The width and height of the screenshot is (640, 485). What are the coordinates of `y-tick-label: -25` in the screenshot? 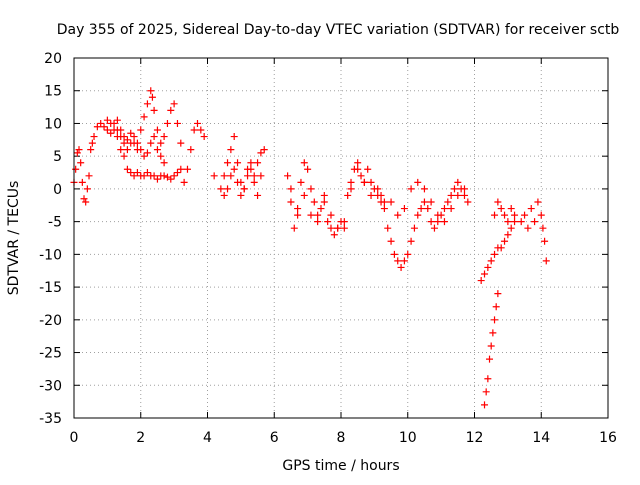 It's located at (50, 354).